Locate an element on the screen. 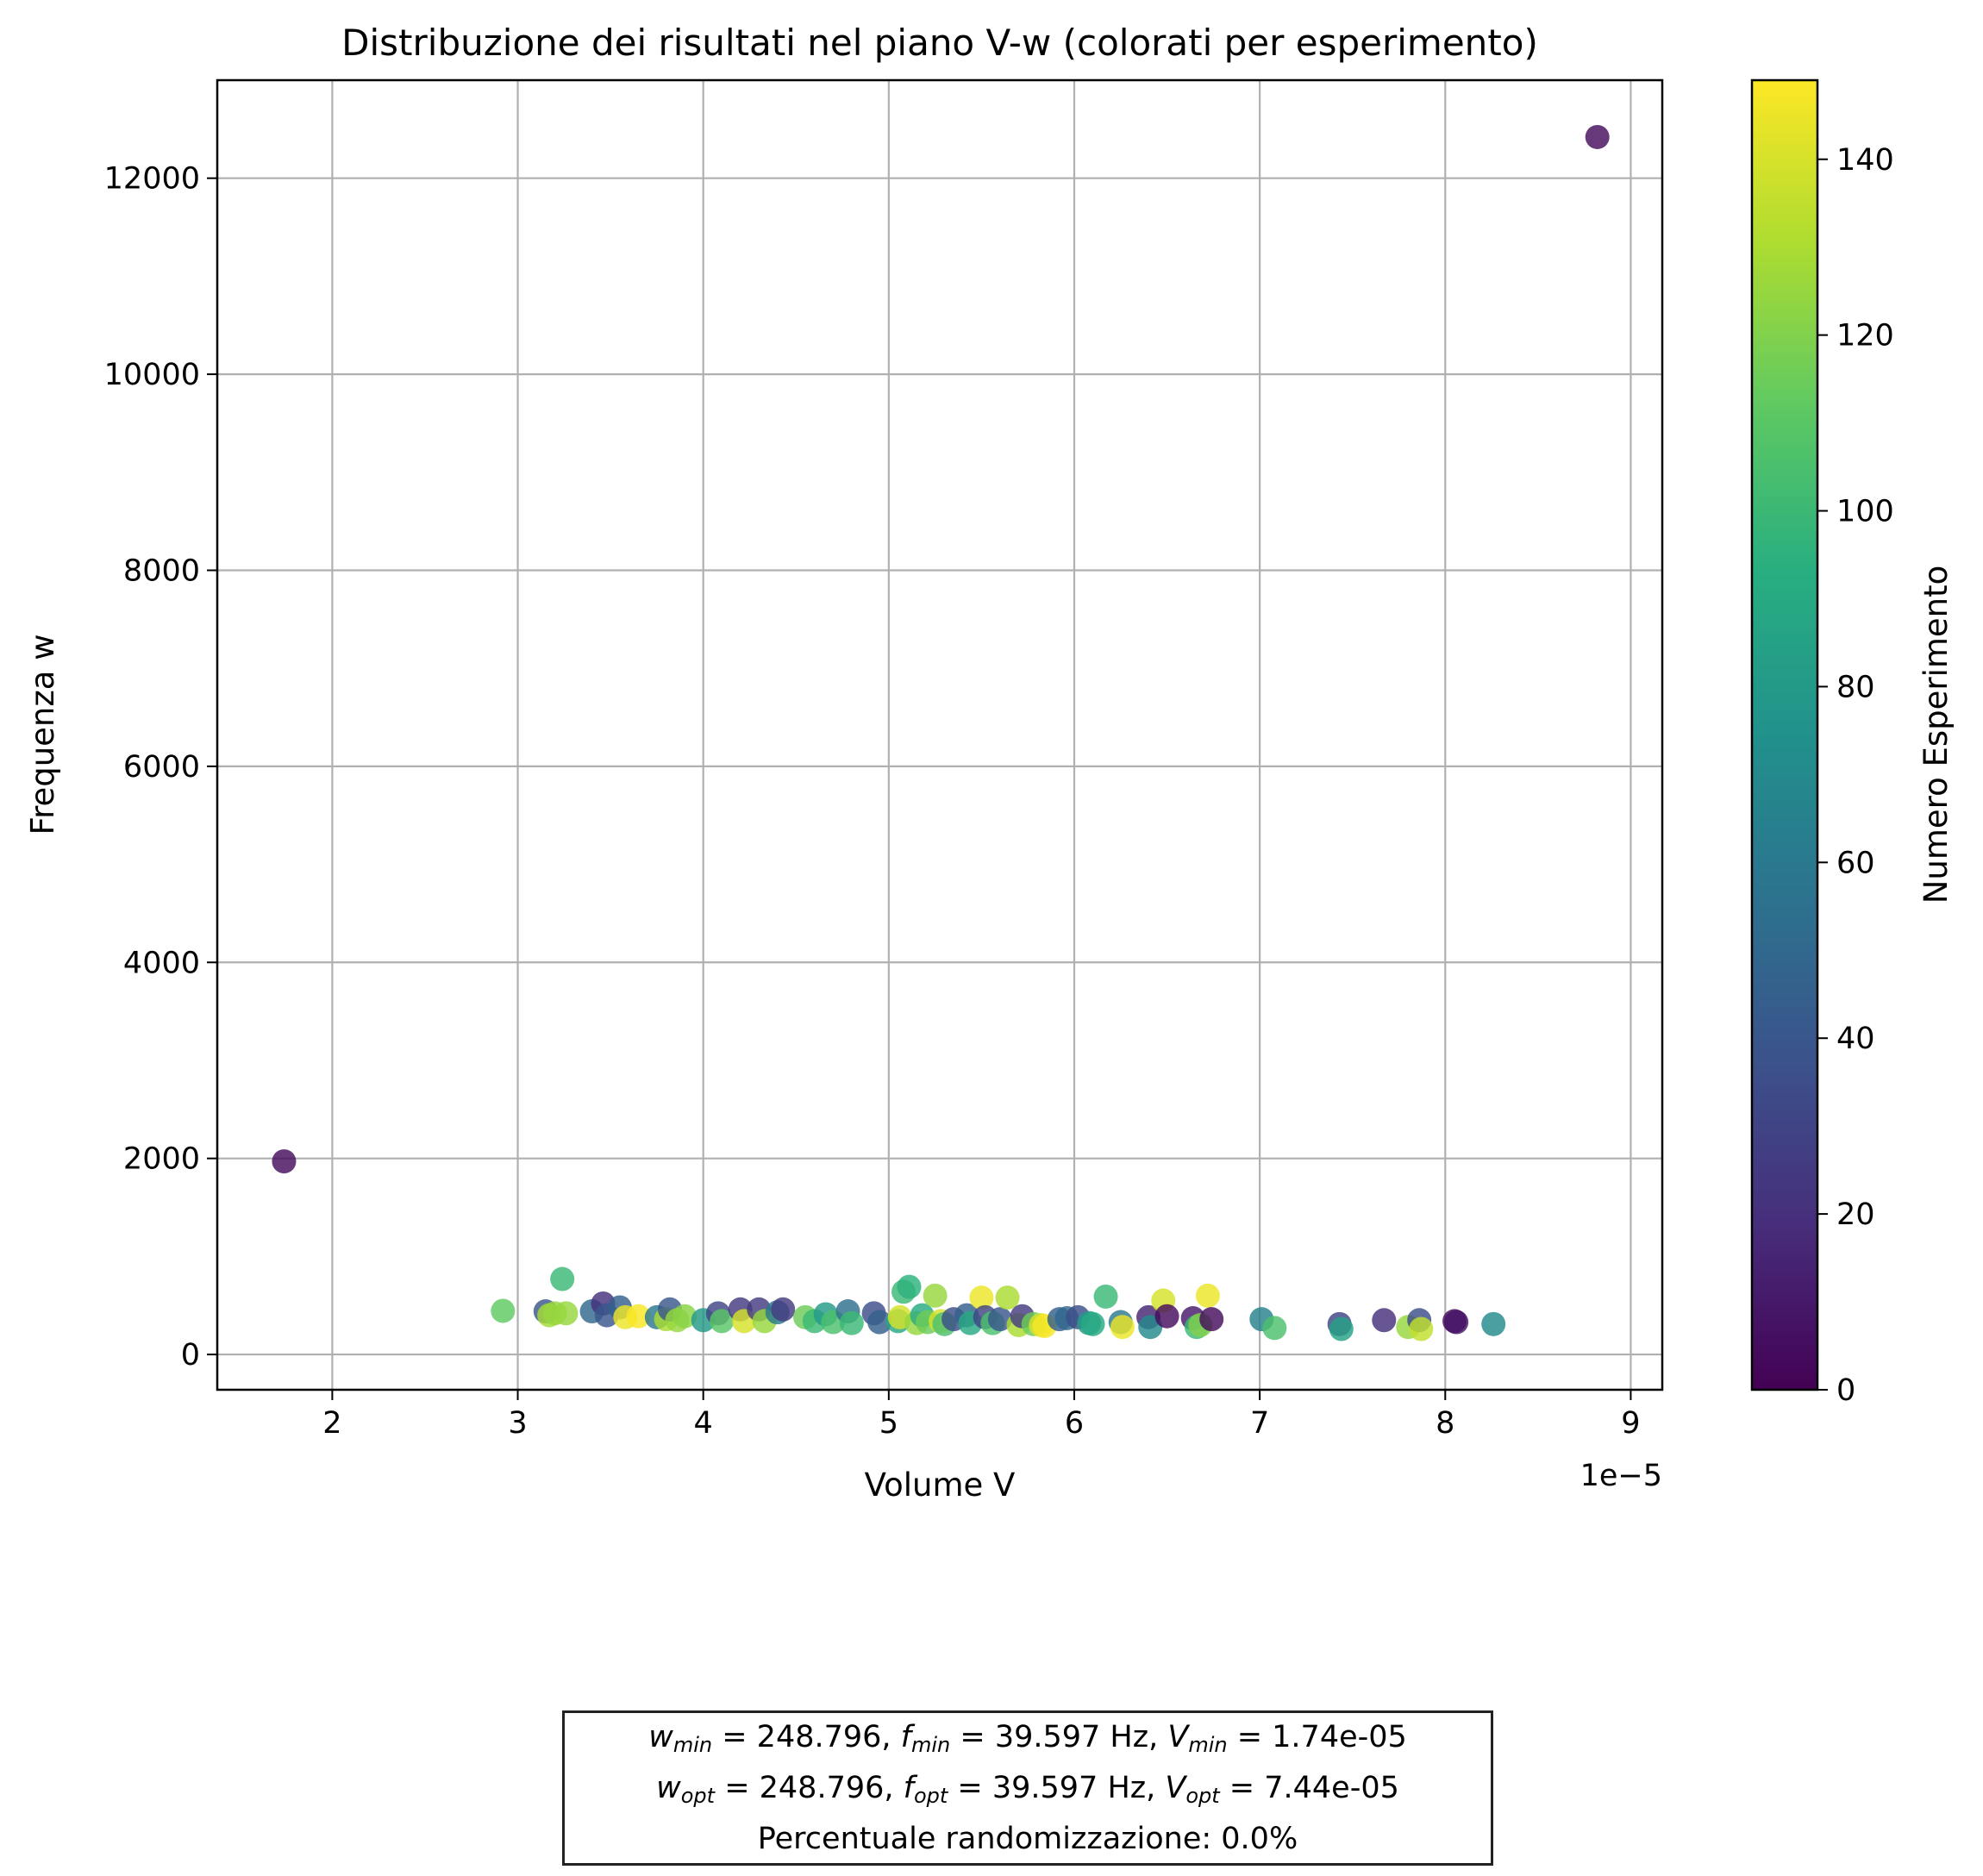 The width and height of the screenshot is (1983, 1876). y-tick-label: 8000 is located at coordinates (161, 570).